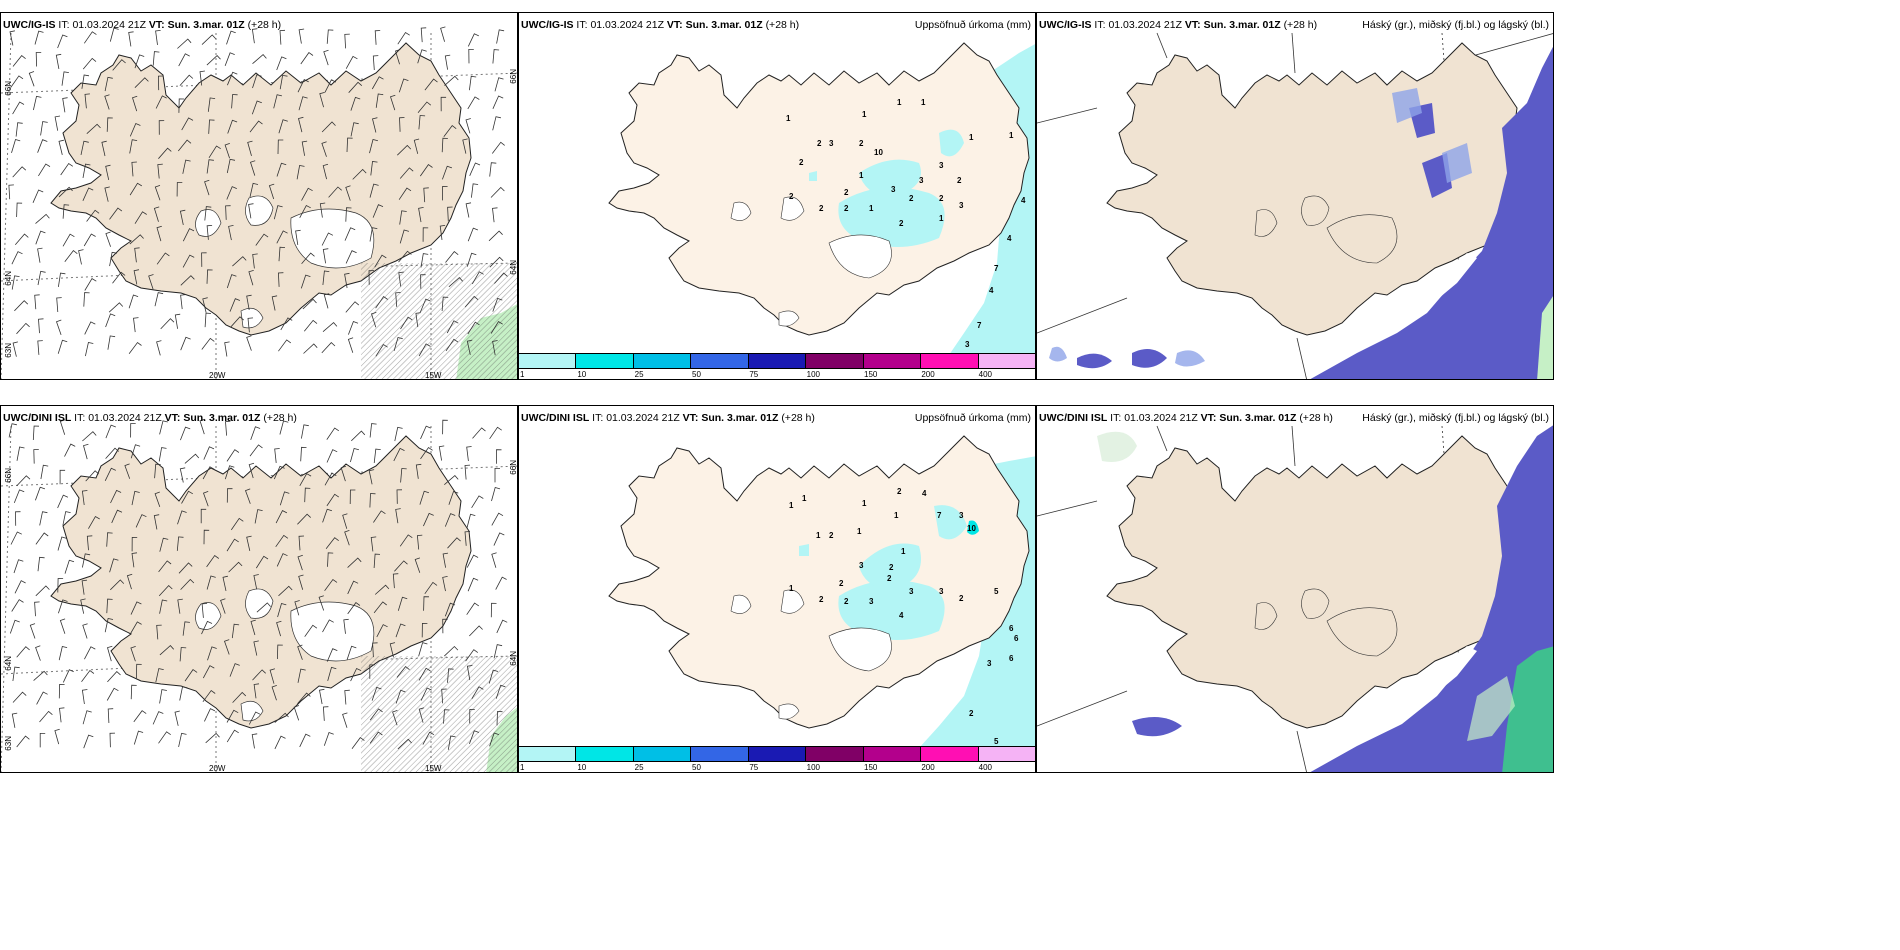 This screenshot has width=1900, height=950. What do you see at coordinates (696, 767) in the screenshot?
I see `colorbar-label: 50` at bounding box center [696, 767].